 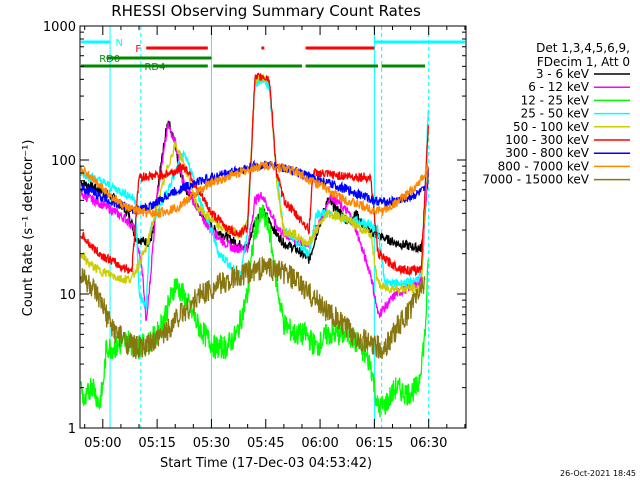 What do you see at coordinates (583, 48) in the screenshot?
I see `legend-title-line1: Det 1,3,4,5,6,9,` at bounding box center [583, 48].